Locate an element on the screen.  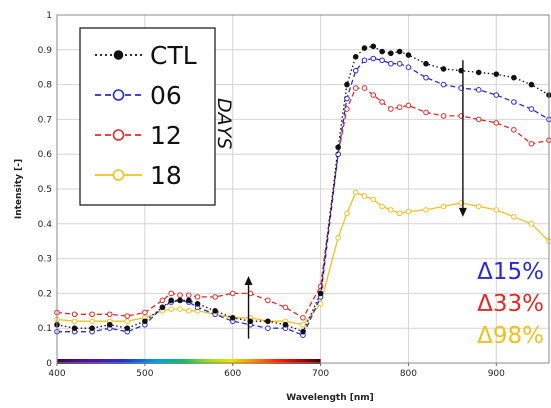
y-tick-label: 0.9 is located at coordinates (45, 51).